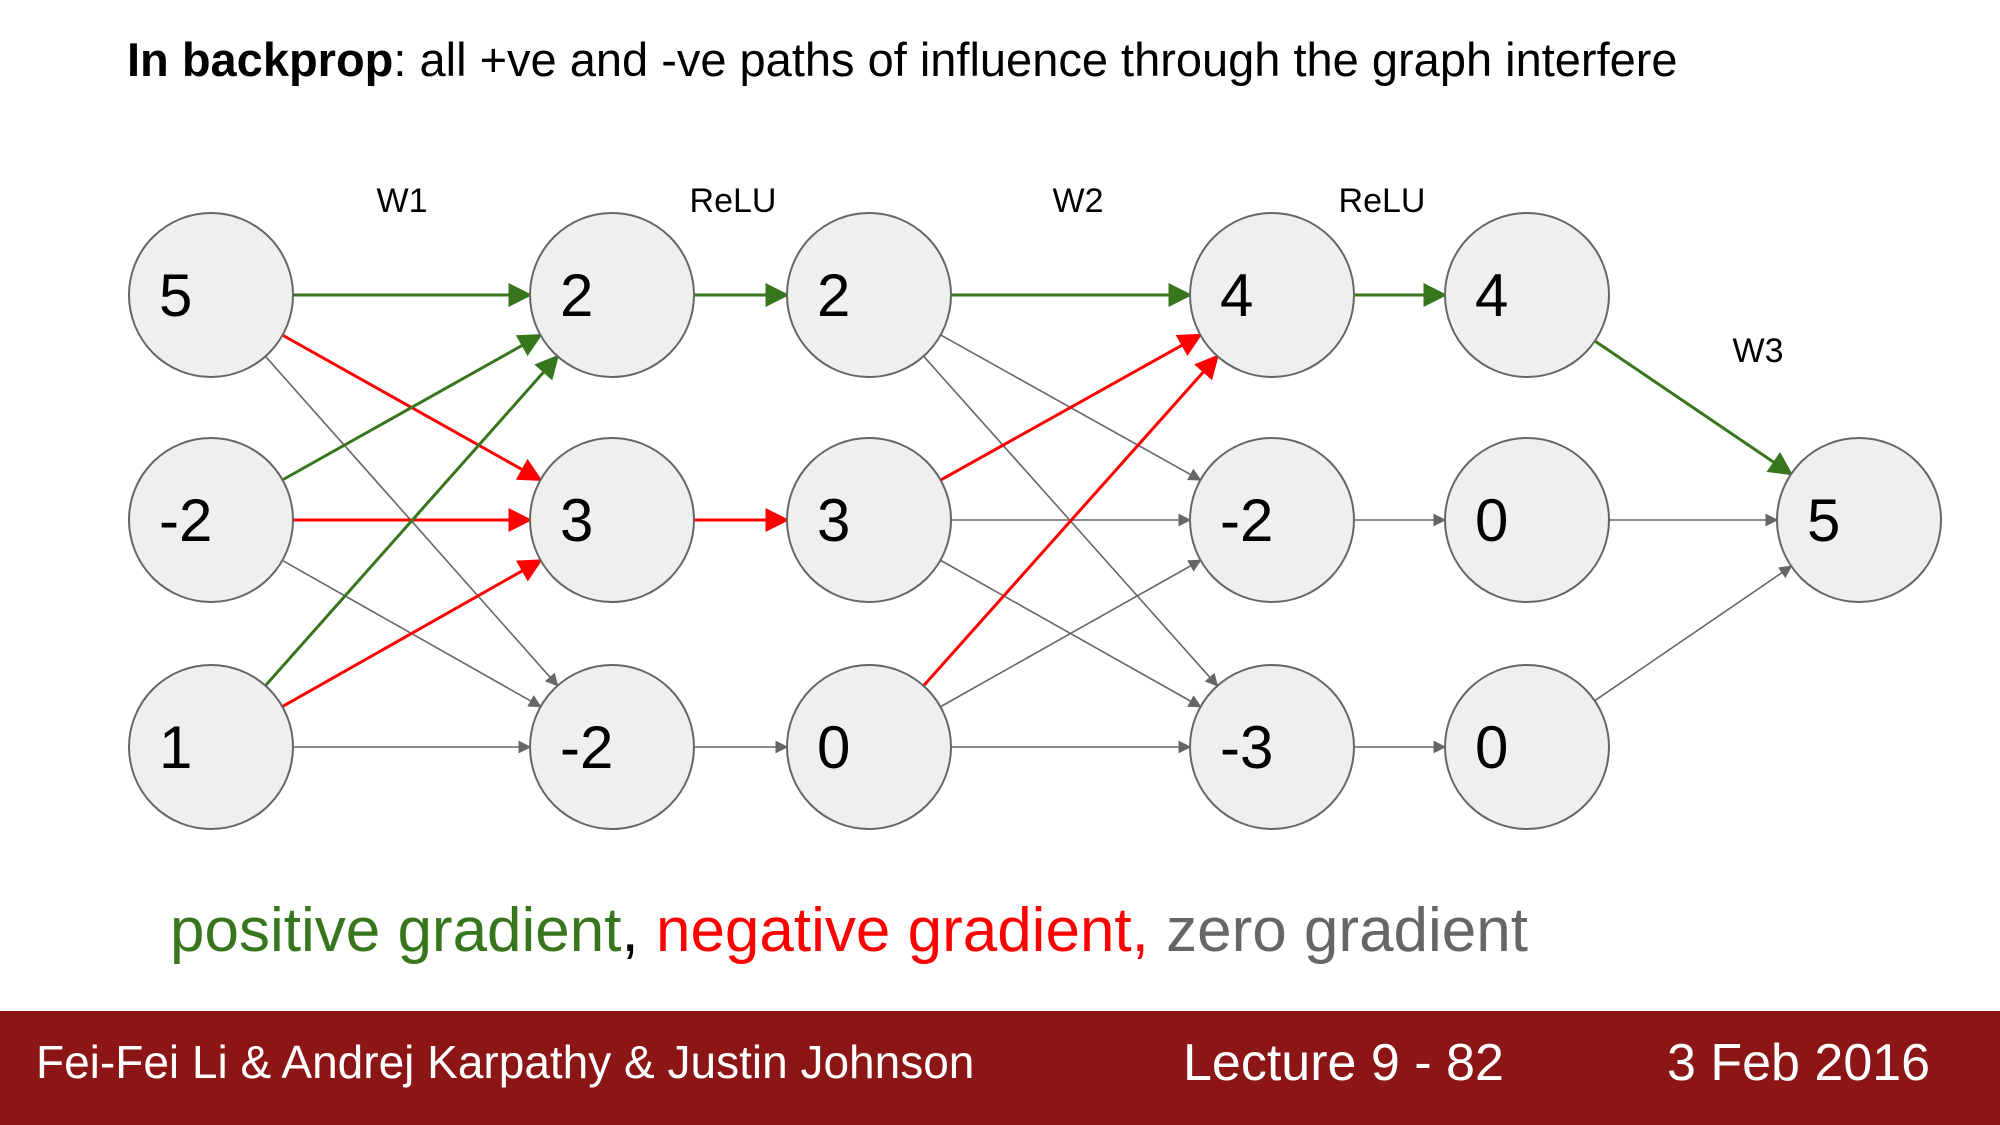  Describe the element at coordinates (1382, 201) in the screenshot. I see `layer-label-3: ReLU` at that location.